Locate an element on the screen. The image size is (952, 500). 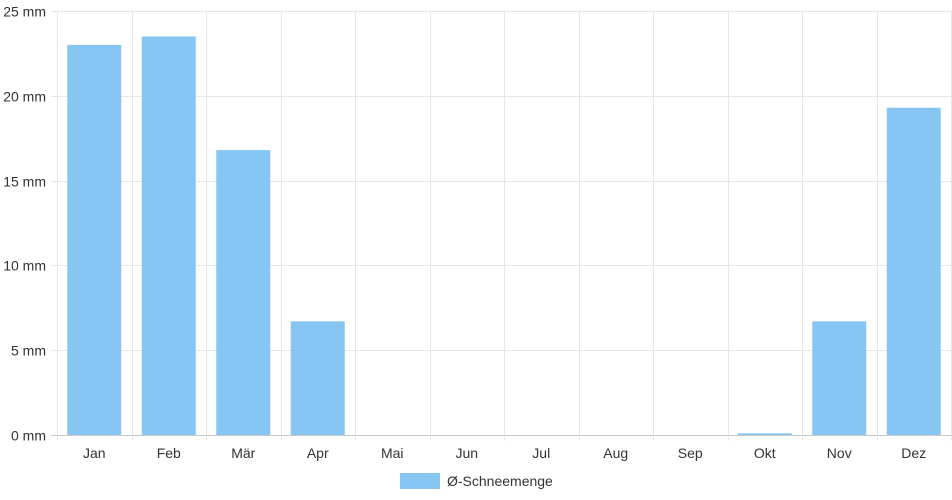
x-tick-label: Sep is located at coordinates (690, 453).